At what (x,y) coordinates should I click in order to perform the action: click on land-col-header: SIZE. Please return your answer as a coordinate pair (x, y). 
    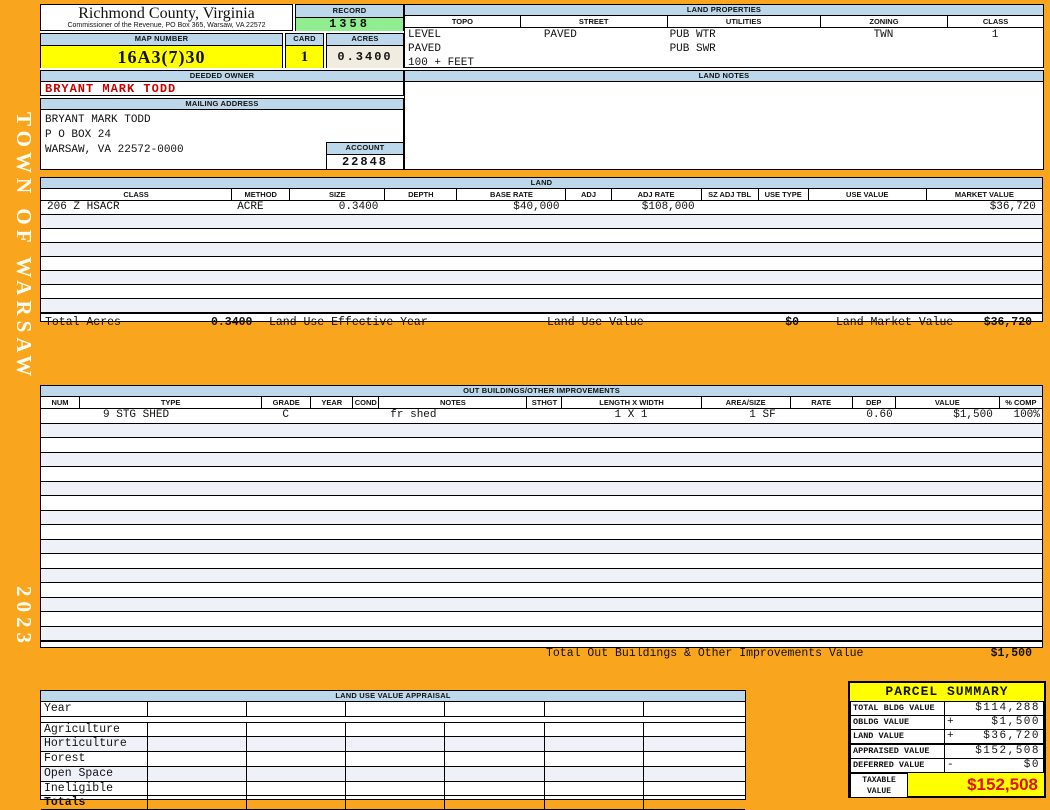
    Looking at the image, I should click on (336, 194).